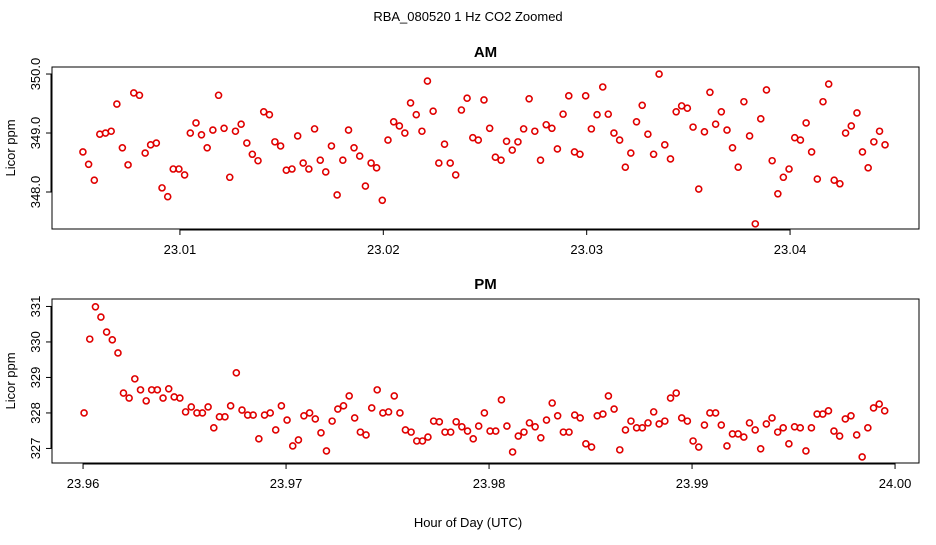 Image resolution: width=936 pixels, height=545 pixels. I want to click on y-tick-label: 327, so click(35, 449).